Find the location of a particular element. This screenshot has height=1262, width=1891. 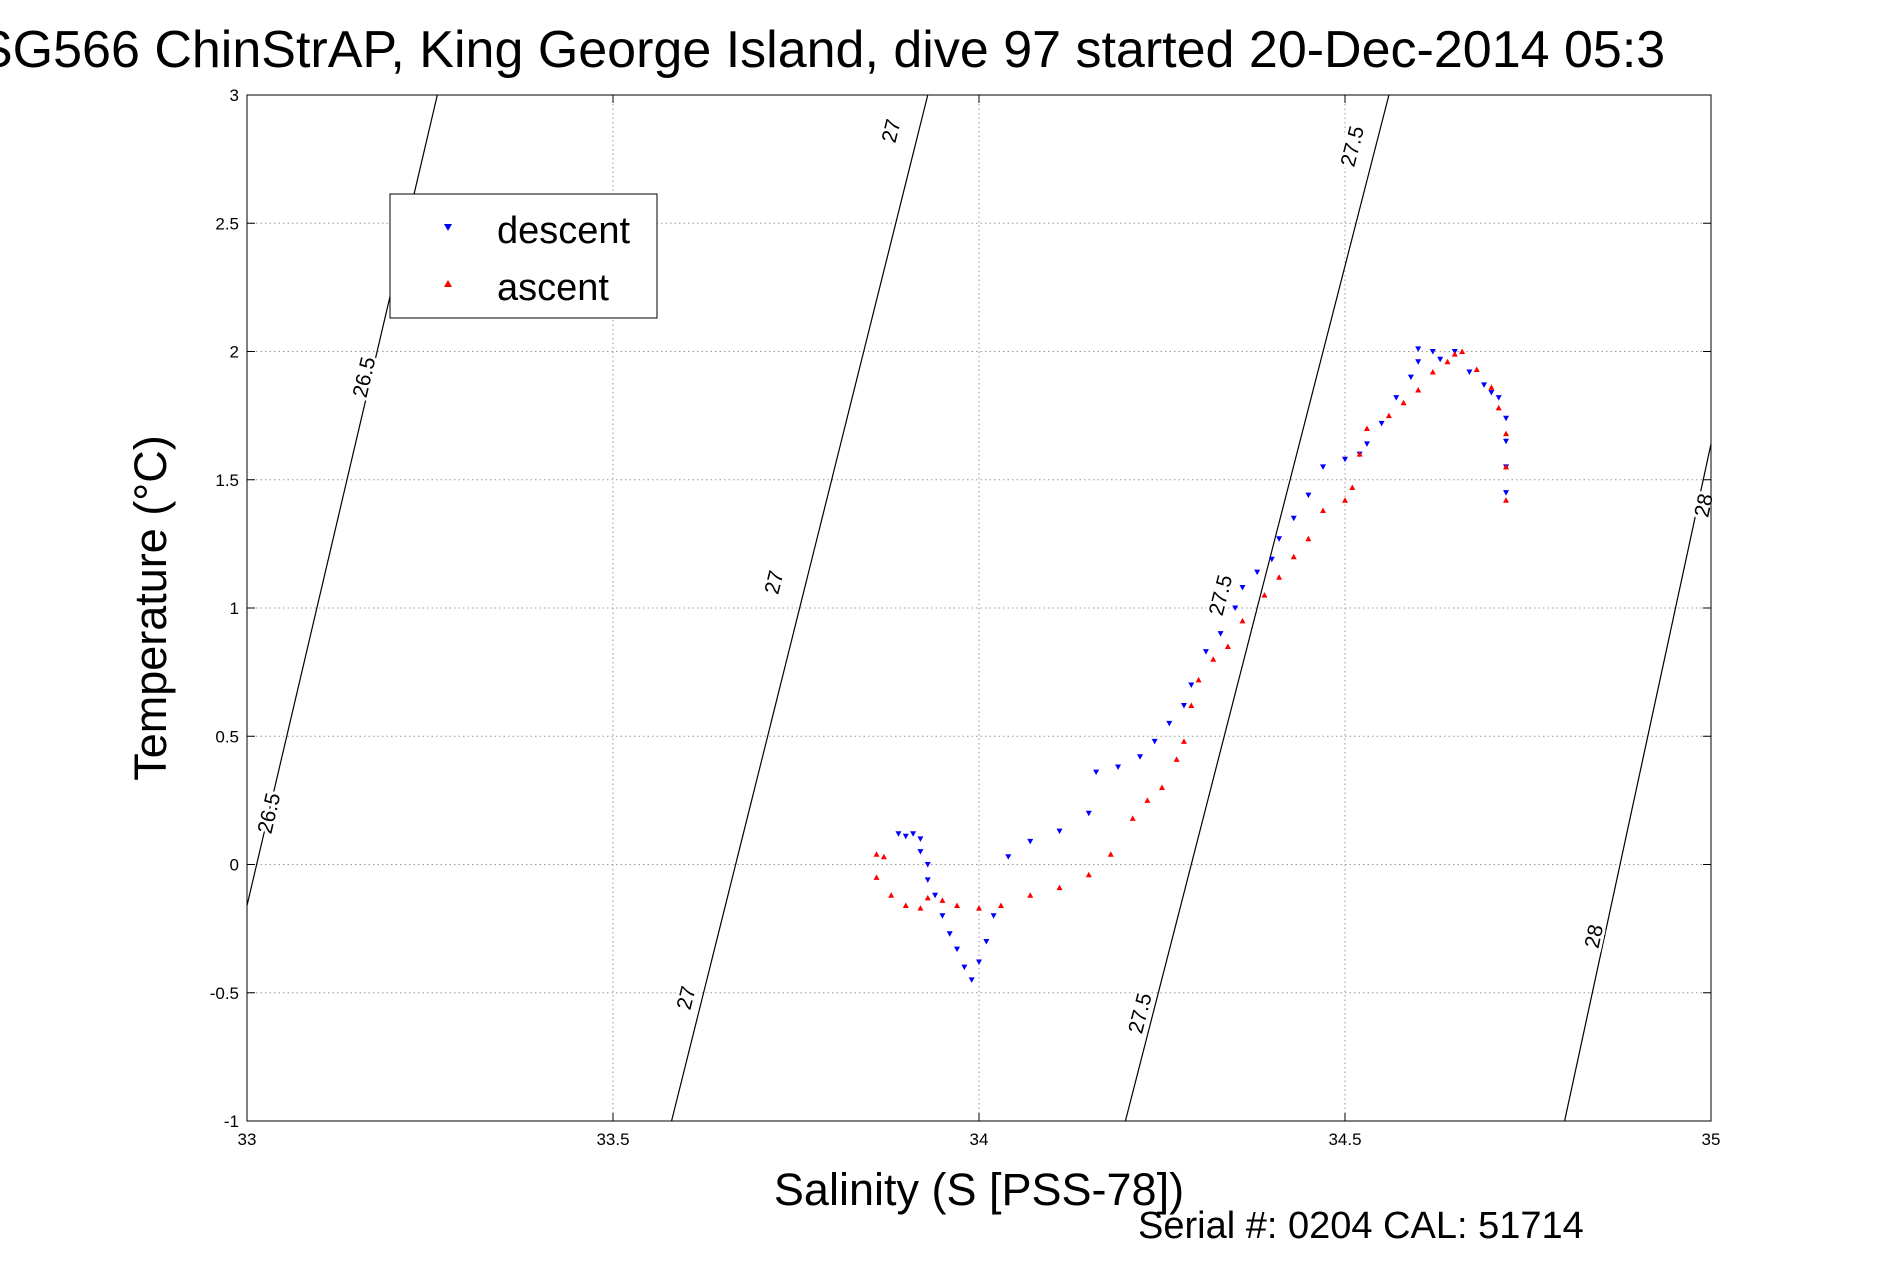

x-tick-label: 34.5 is located at coordinates (1344, 1139).